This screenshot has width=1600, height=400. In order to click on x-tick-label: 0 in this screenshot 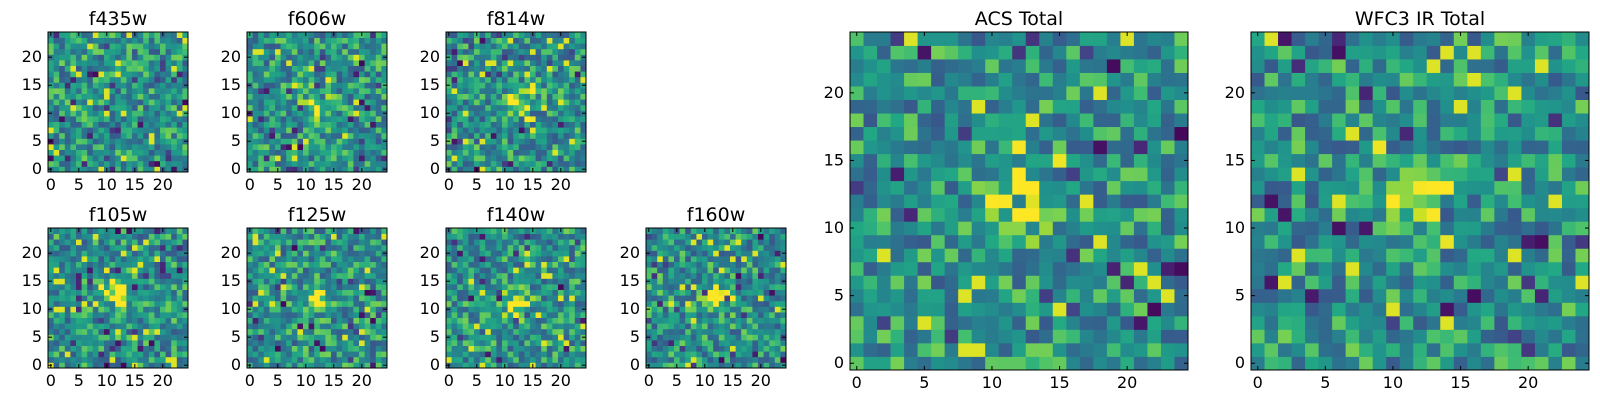, I will do `click(250, 184)`.